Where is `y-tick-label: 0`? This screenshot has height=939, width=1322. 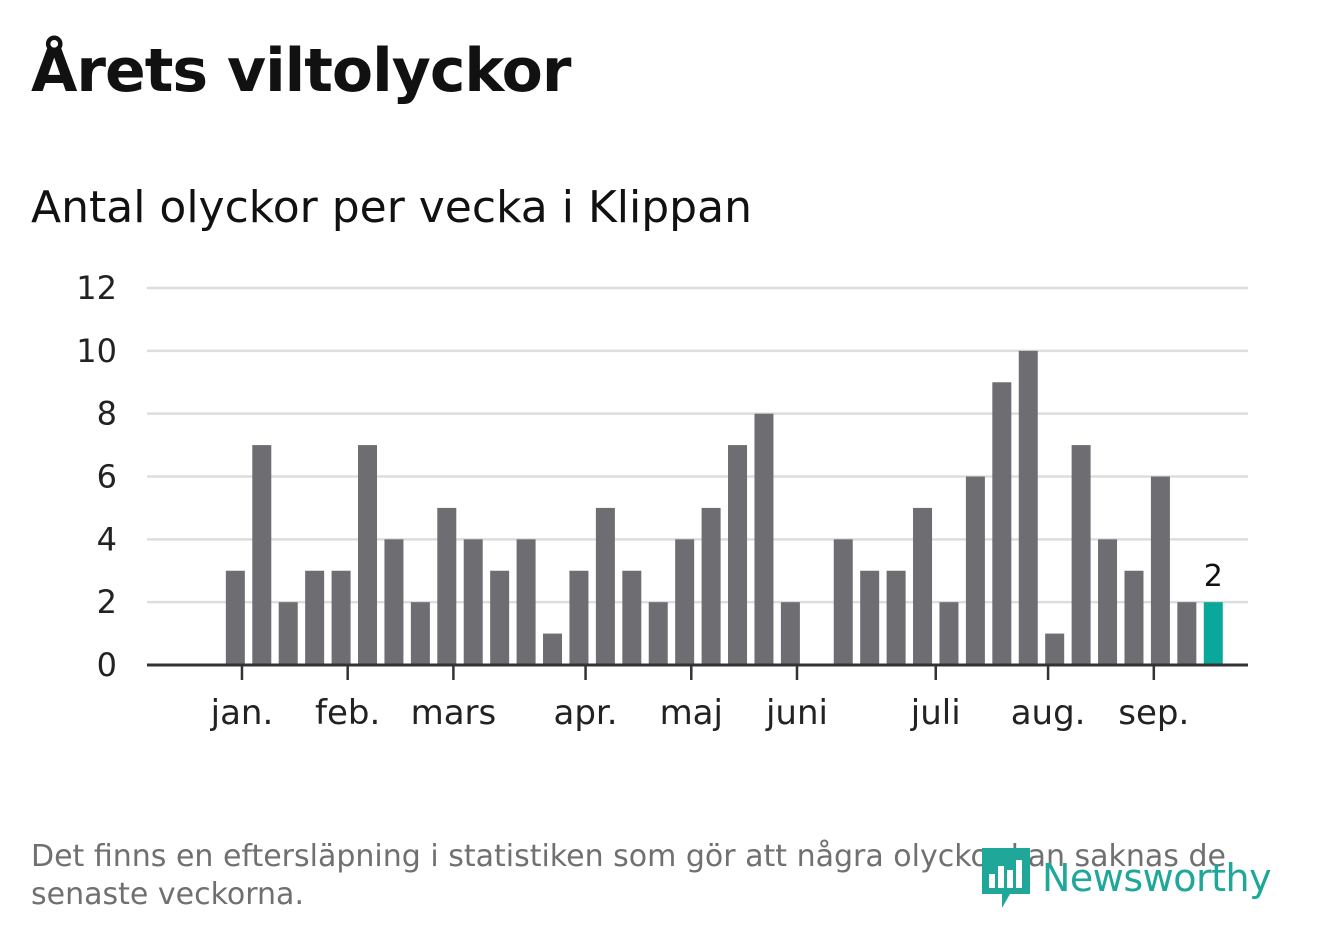
y-tick-label: 0 is located at coordinates (107, 665).